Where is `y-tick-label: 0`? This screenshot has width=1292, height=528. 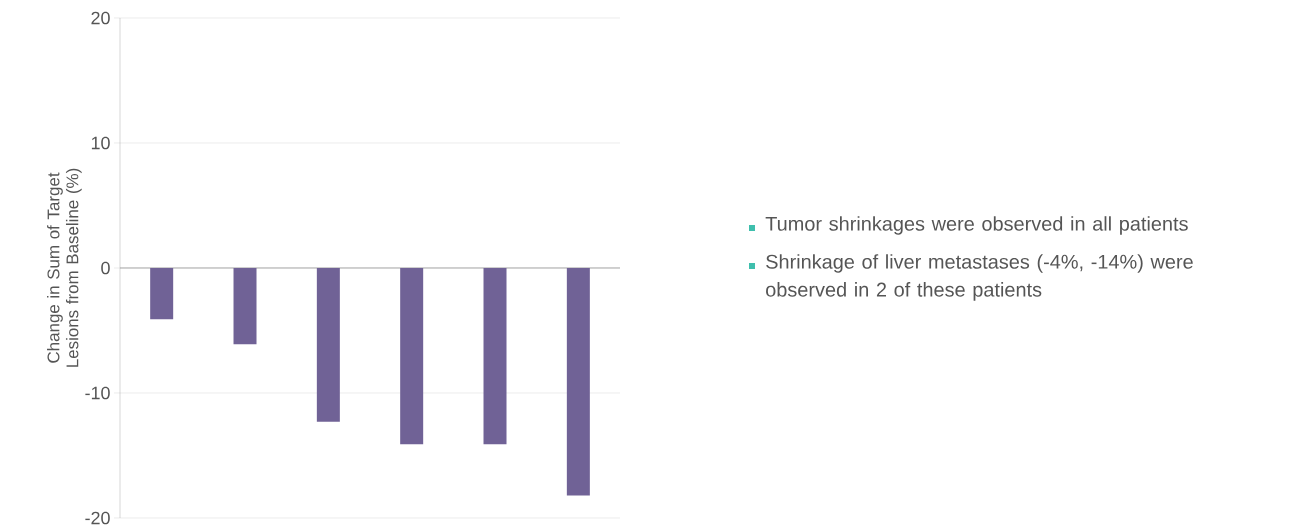
y-tick-label: 0 is located at coordinates (105, 268).